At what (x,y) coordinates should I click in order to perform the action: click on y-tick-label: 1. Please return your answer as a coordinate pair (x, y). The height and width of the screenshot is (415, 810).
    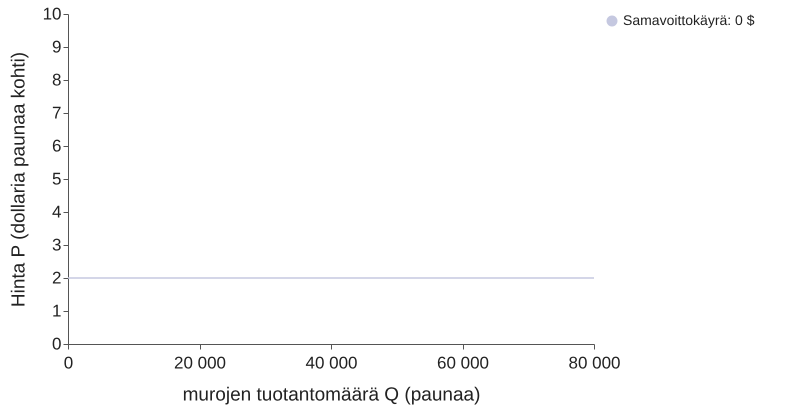
    Looking at the image, I should click on (57, 311).